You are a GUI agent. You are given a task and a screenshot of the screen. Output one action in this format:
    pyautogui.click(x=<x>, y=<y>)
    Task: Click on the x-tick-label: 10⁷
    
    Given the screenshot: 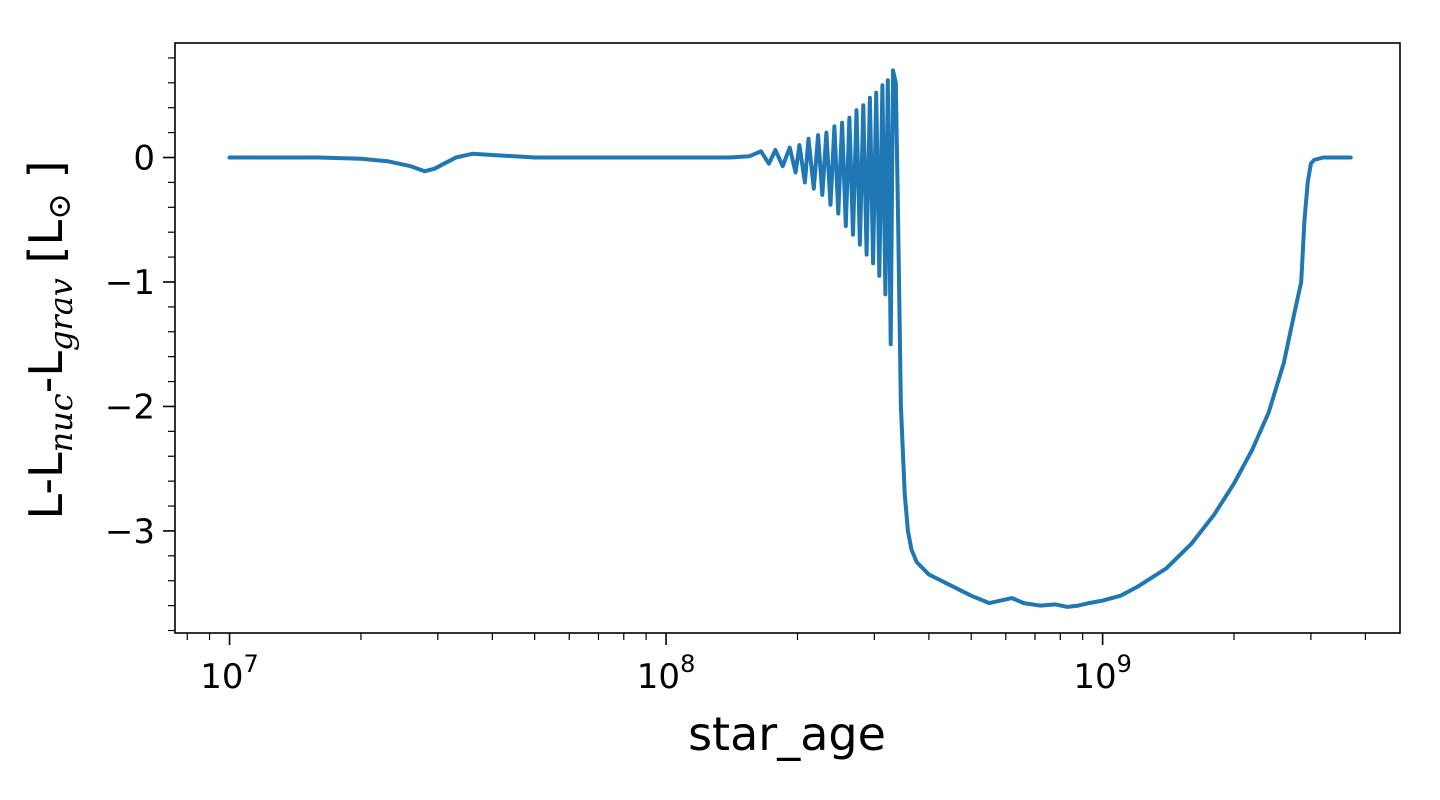 What is the action you would take?
    pyautogui.click(x=229, y=673)
    